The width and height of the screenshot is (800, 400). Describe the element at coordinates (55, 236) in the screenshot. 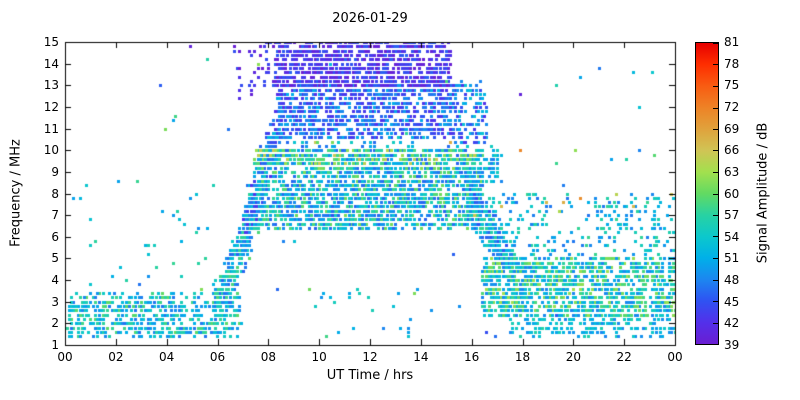

I see `y-tick-label: 6` at that location.